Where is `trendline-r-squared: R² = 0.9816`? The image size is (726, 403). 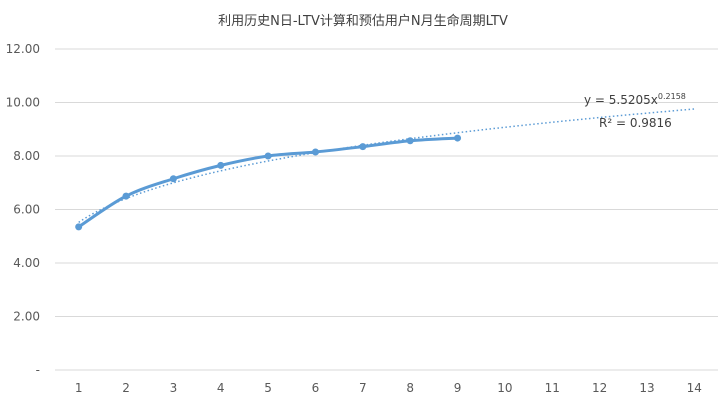 trendline-r-squared: R² = 0.9816 is located at coordinates (635, 123).